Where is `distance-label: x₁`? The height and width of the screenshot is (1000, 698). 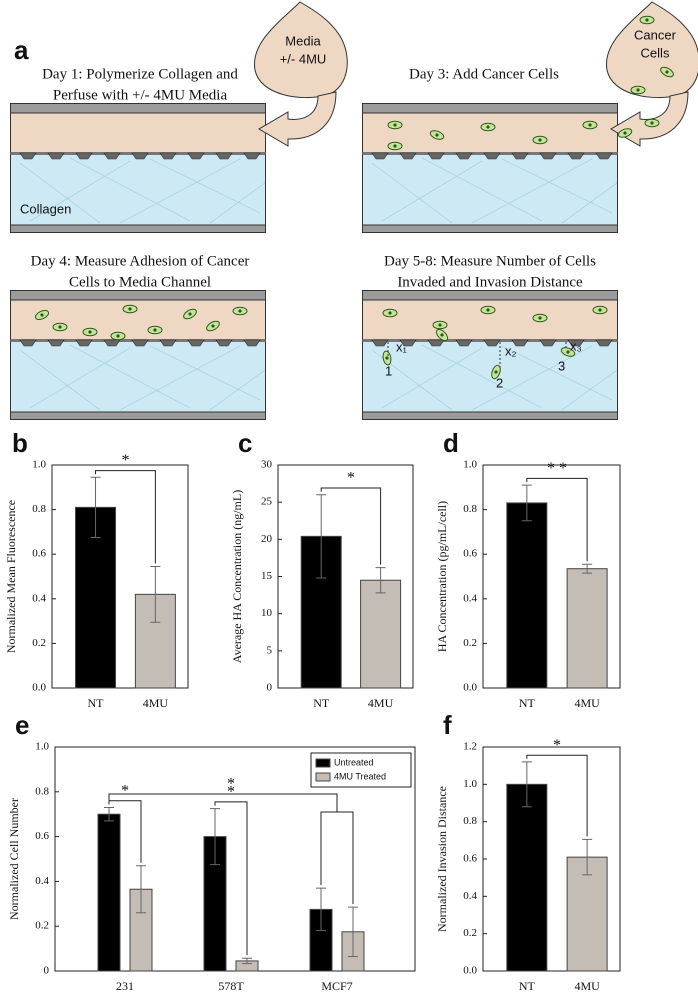
distance-label: x₁ is located at coordinates (402, 346).